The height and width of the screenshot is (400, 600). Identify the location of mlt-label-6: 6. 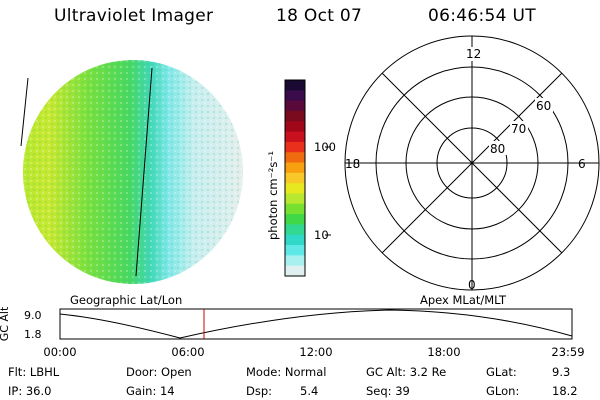
(582, 164).